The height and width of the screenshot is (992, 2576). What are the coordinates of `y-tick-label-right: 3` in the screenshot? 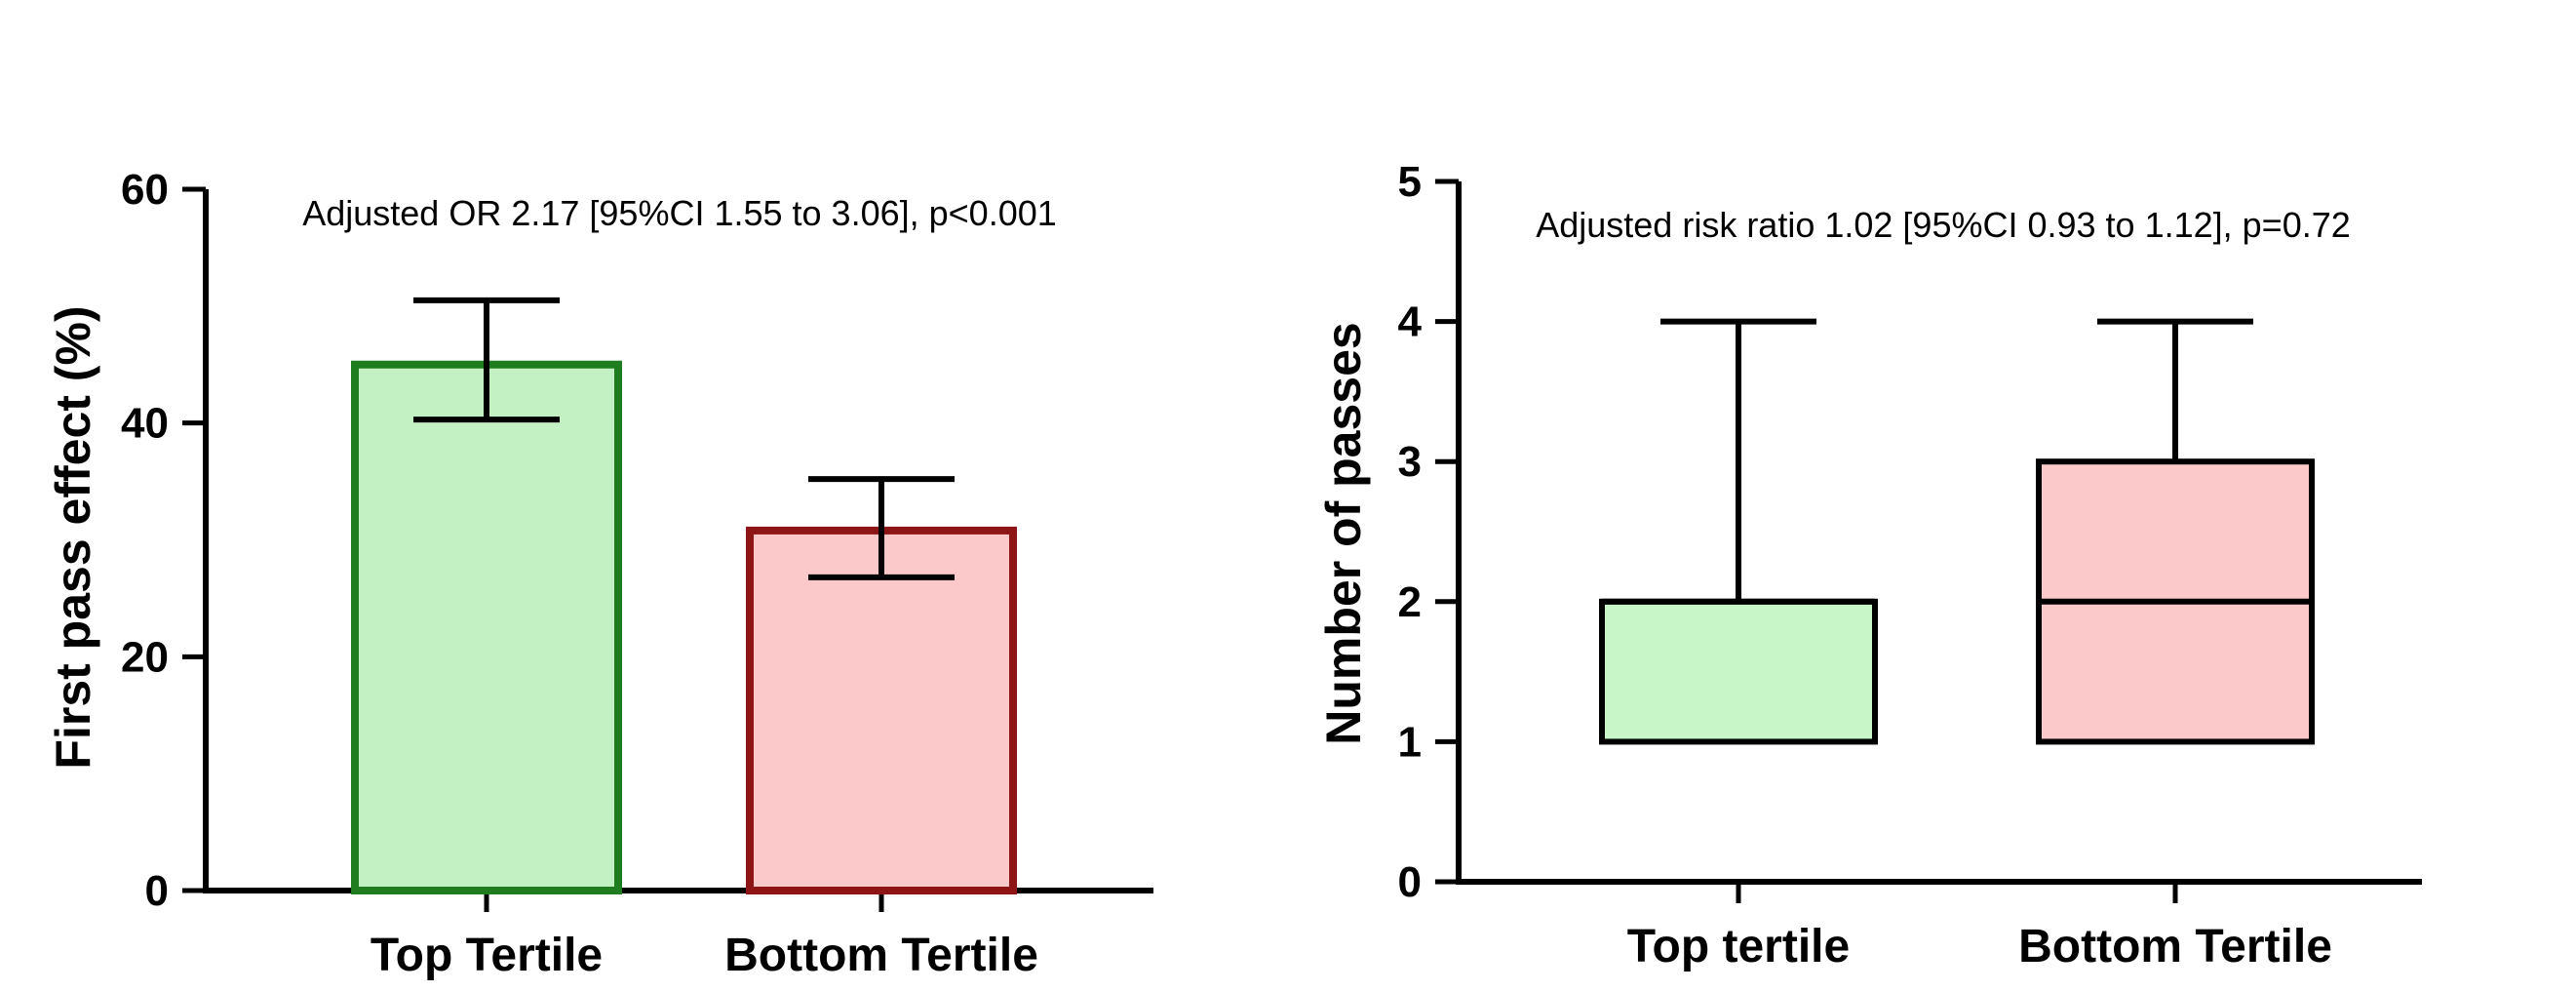 It's located at (1410, 462).